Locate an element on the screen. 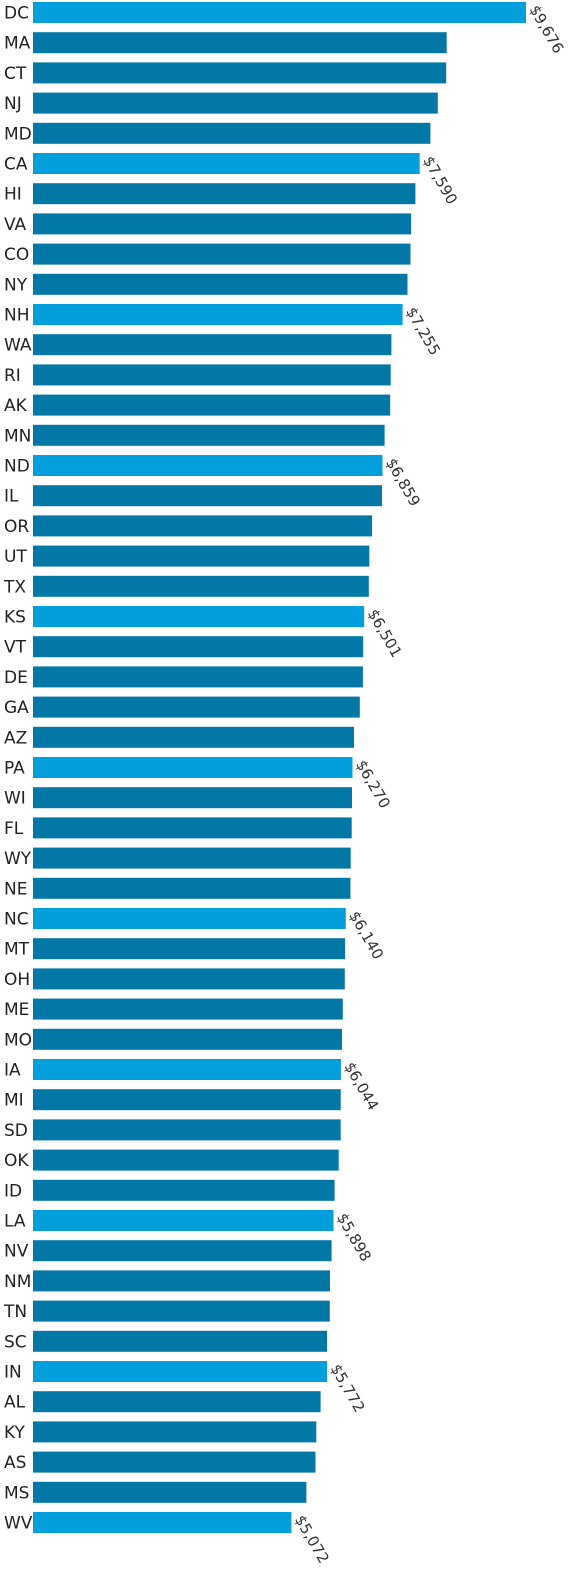 The width and height of the screenshot is (581, 1582). category-label-sd: SD is located at coordinates (16, 1131).